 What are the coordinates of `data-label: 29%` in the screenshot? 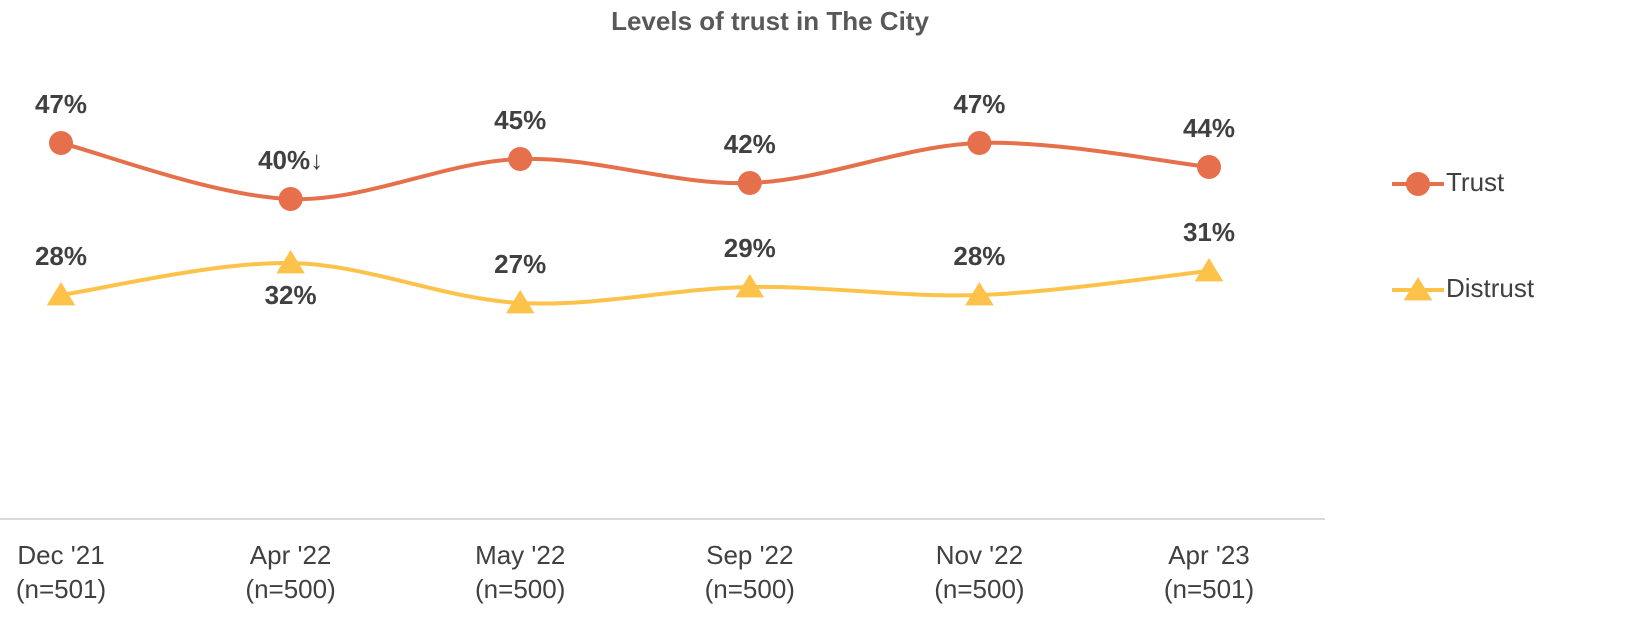 It's located at (750, 248).